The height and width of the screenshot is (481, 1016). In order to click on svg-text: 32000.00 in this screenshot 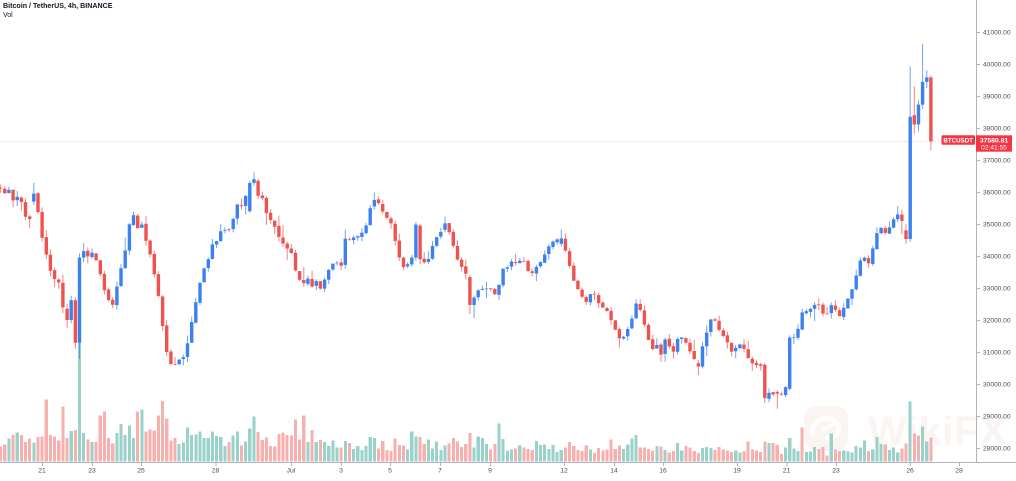, I will do `click(997, 321)`.